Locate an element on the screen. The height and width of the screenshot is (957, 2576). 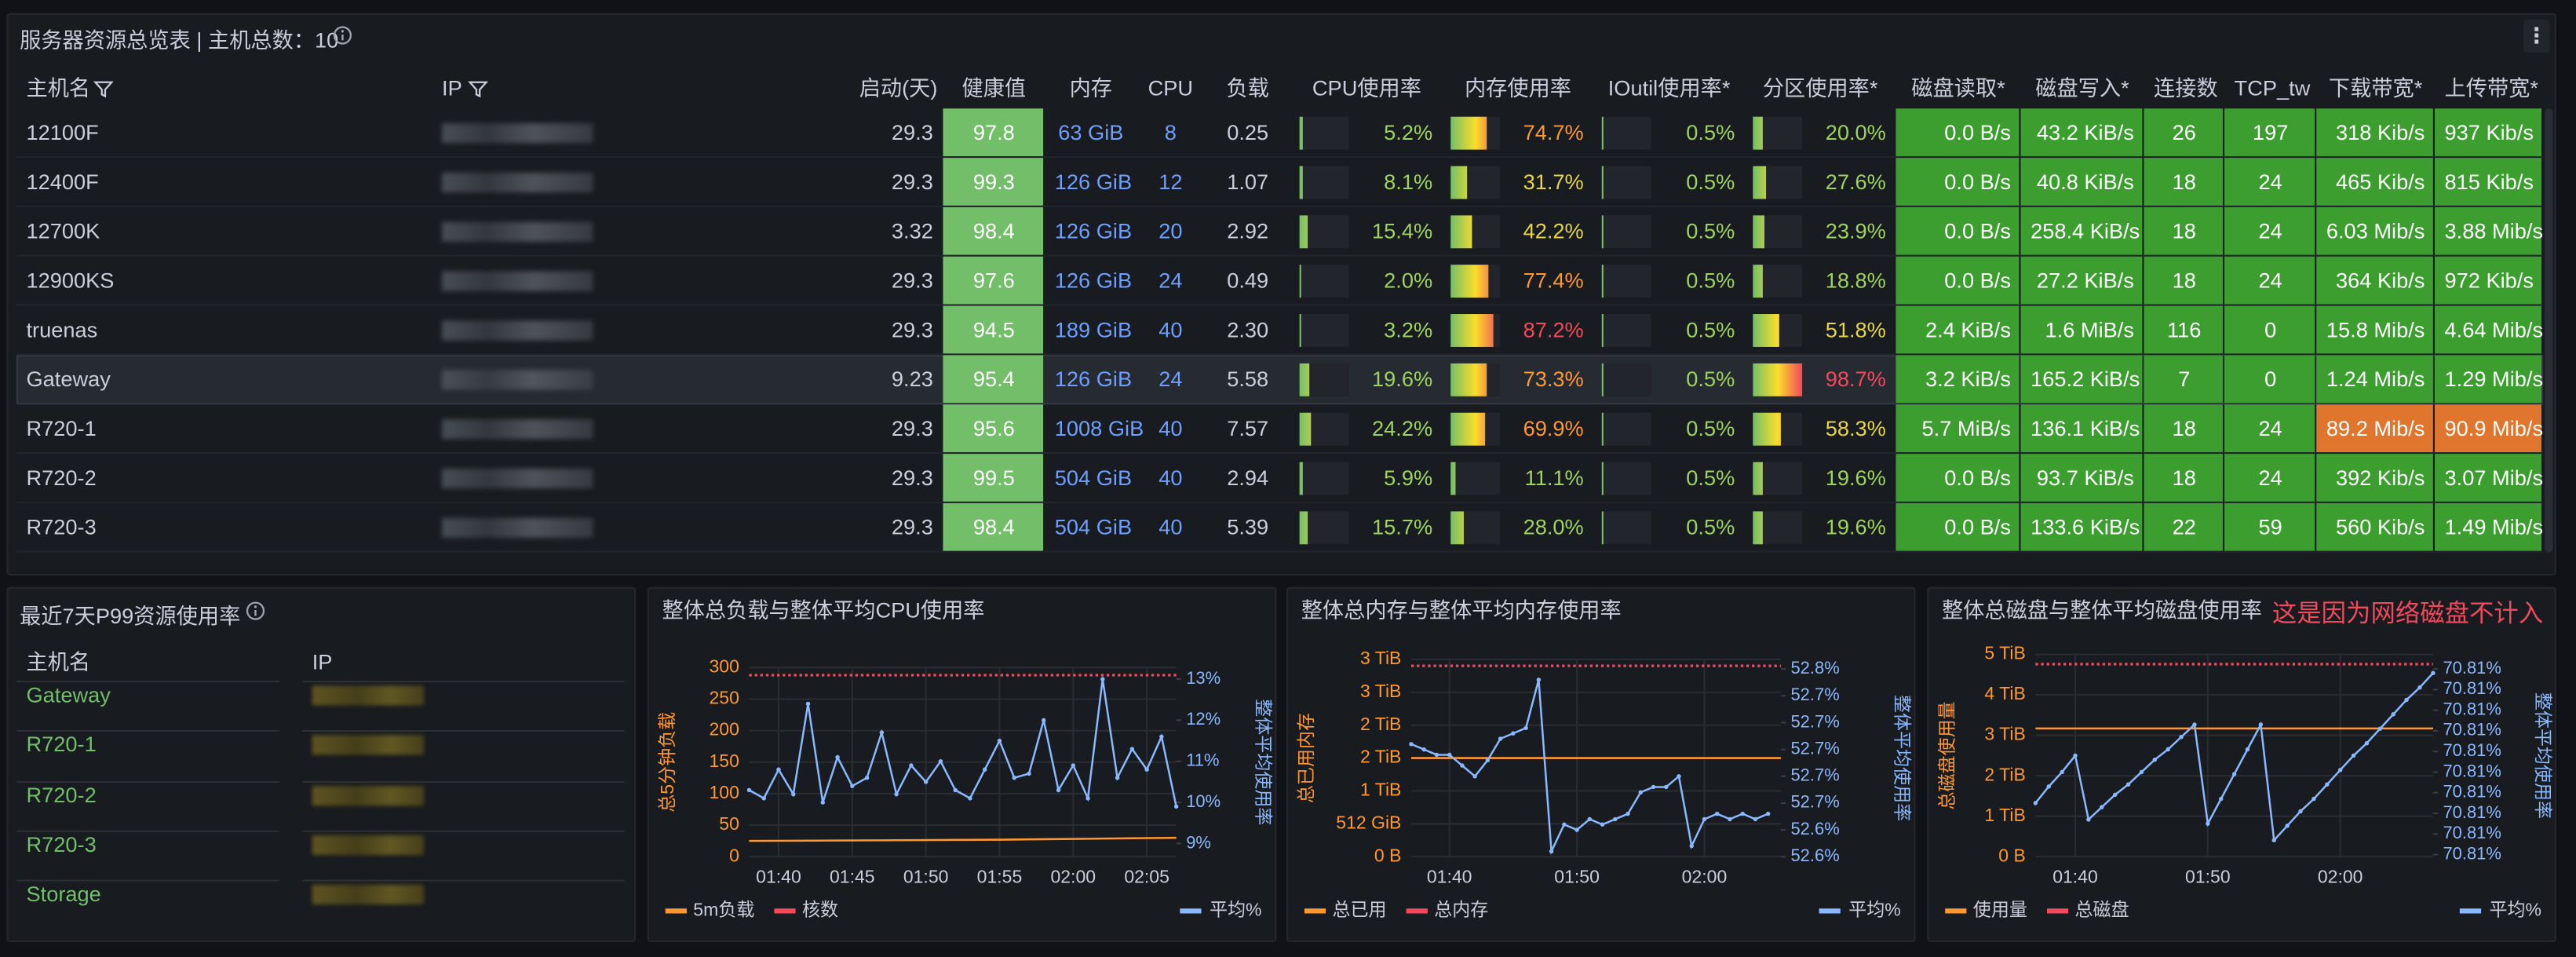
table-cell: 24.2% is located at coordinates (1402, 428).